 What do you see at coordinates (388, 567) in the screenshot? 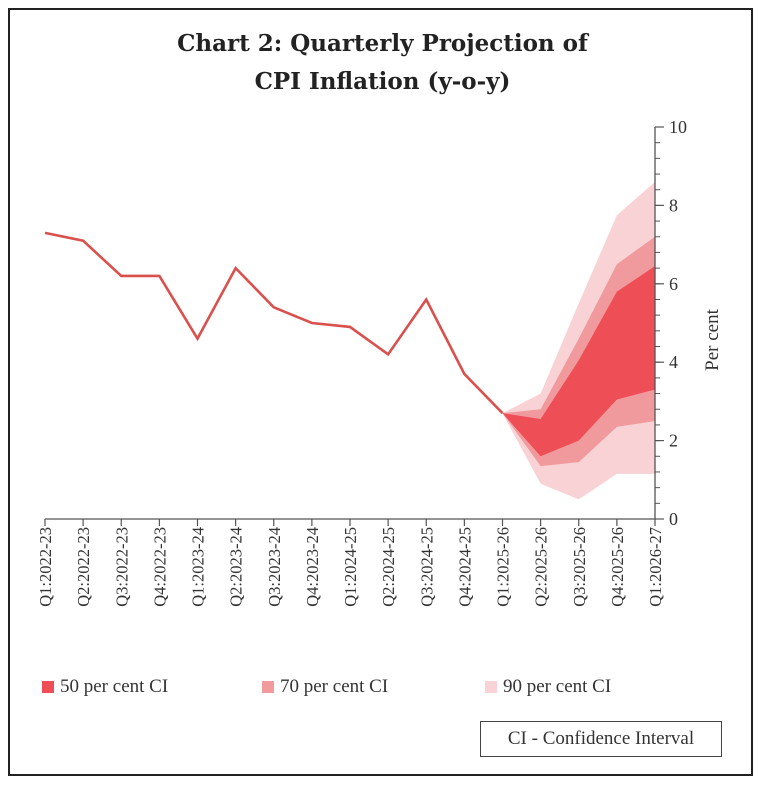
I see `x-tick-label: Q2:2024-25` at bounding box center [388, 567].